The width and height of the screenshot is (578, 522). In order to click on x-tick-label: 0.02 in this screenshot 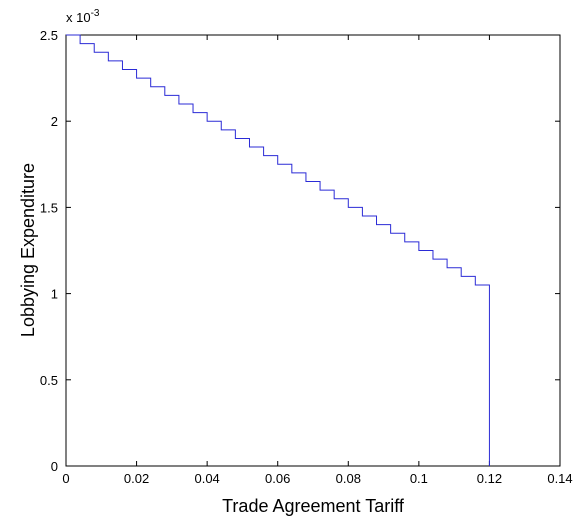, I will do `click(136, 478)`.